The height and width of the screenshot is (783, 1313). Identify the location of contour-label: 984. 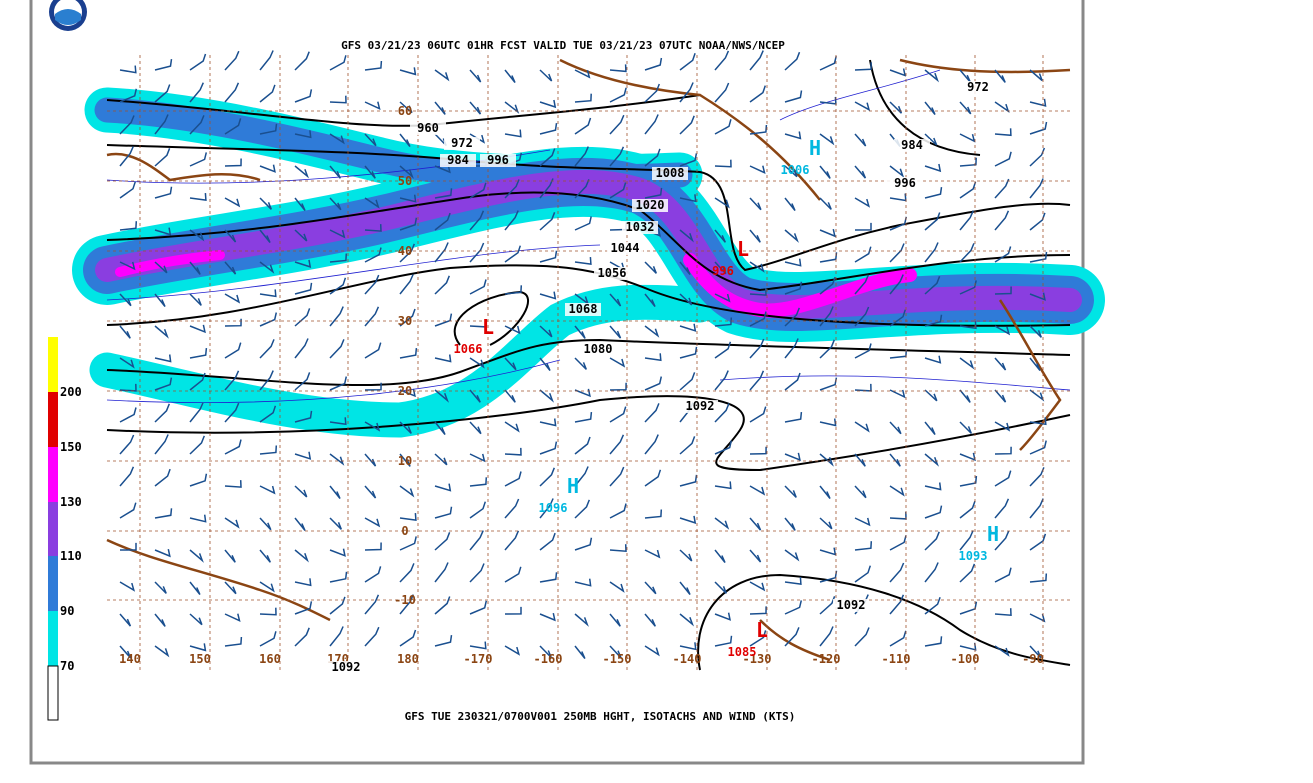
(912, 145).